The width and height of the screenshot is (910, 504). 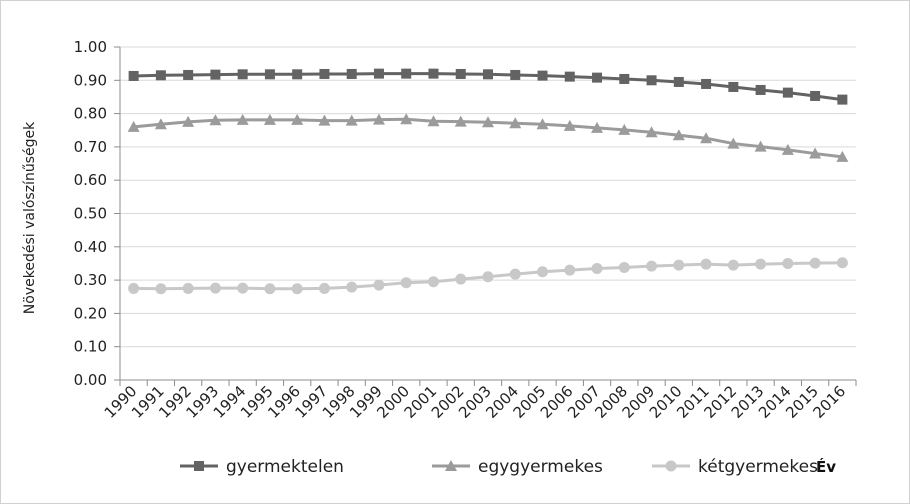 What do you see at coordinates (297, 289) in the screenshot?
I see `point-kétgyermekes-1996` at bounding box center [297, 289].